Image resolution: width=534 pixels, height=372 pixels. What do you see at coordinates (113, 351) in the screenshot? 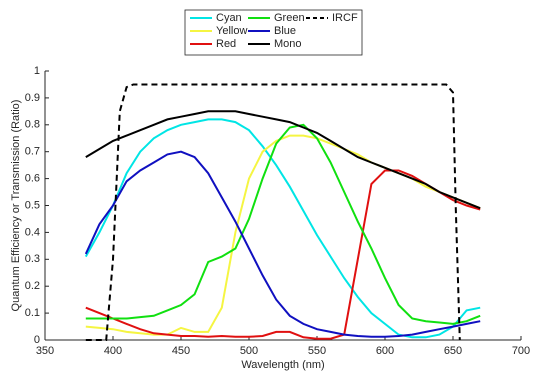
I see `x-tick-label: 400` at bounding box center [113, 351].